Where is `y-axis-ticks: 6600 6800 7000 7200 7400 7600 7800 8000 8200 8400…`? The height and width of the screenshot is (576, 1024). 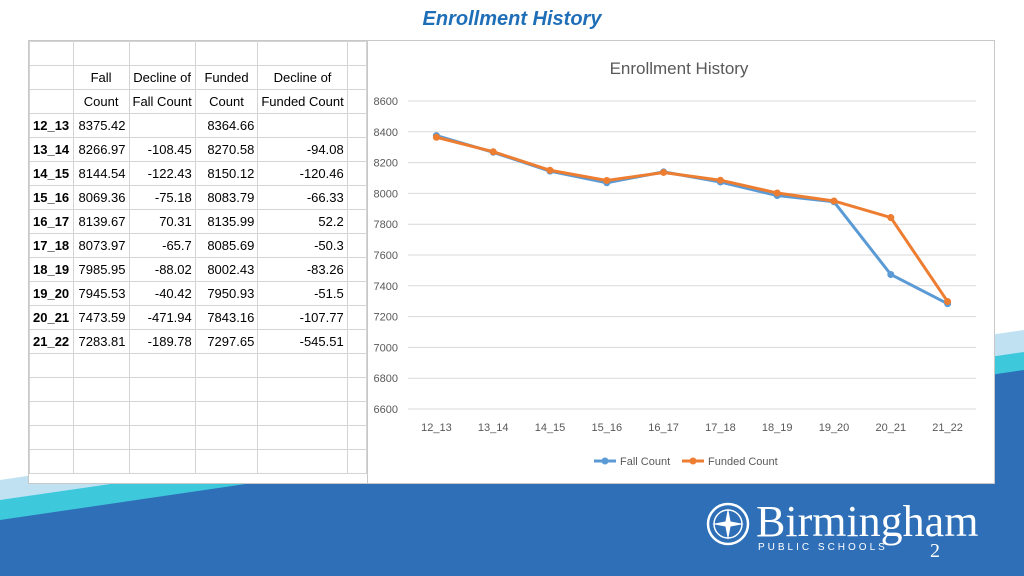
y-axis-ticks: 6600 6800 7000 7200 7400 7600 7800 8000 8200 8400… is located at coordinates (386, 256).